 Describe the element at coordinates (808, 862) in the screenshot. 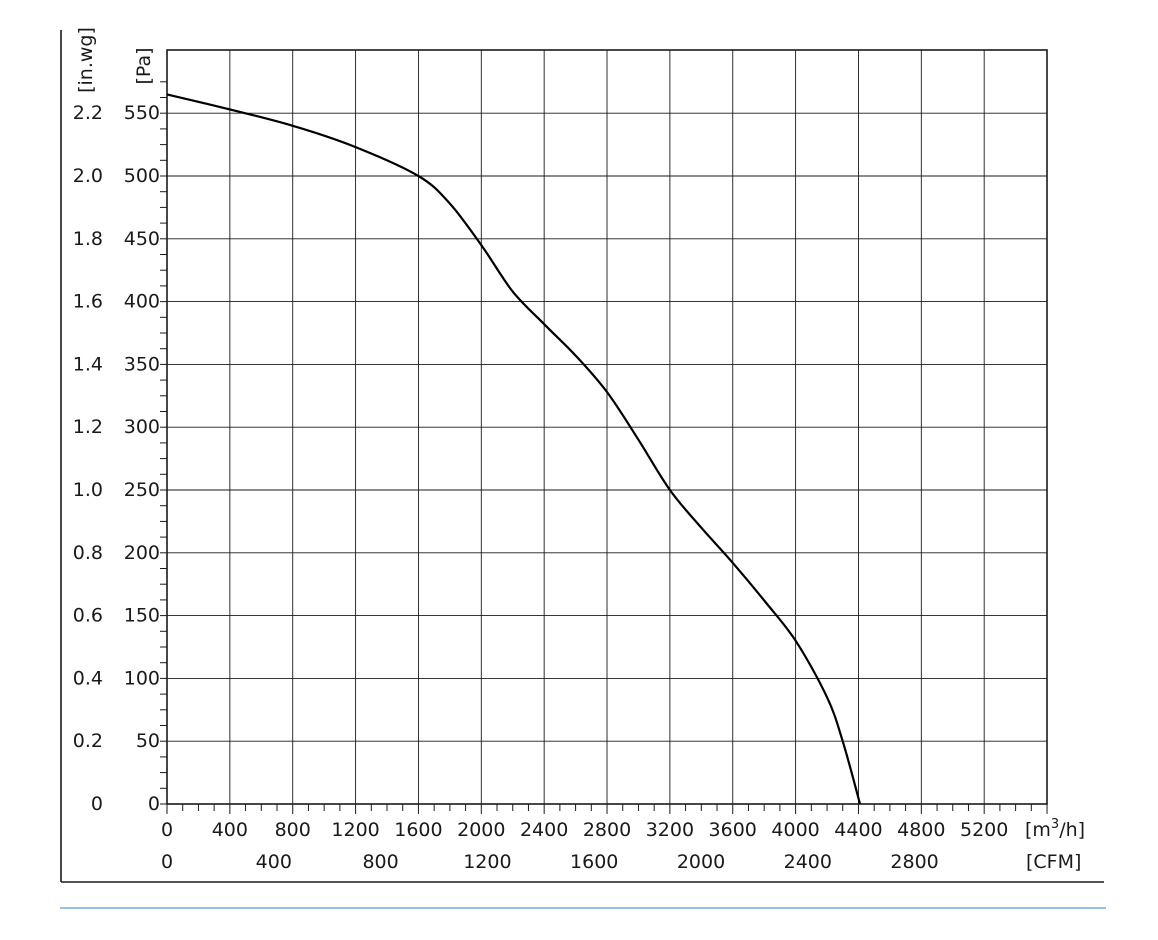

I see `x-tick-label-secondary: 2400` at that location.